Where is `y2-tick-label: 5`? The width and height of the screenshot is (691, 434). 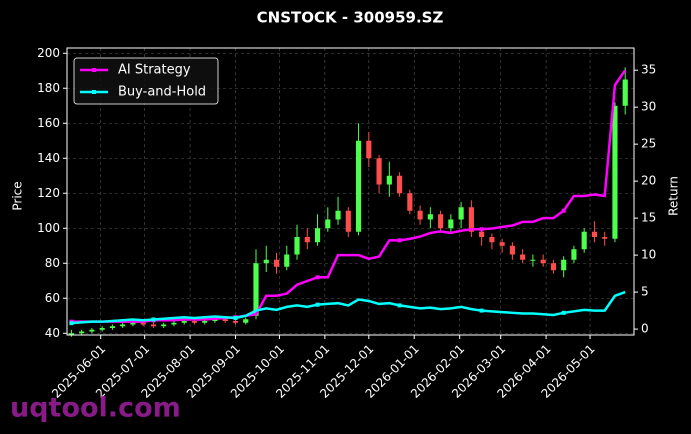 y2-tick-label: 5 is located at coordinates (645, 292).